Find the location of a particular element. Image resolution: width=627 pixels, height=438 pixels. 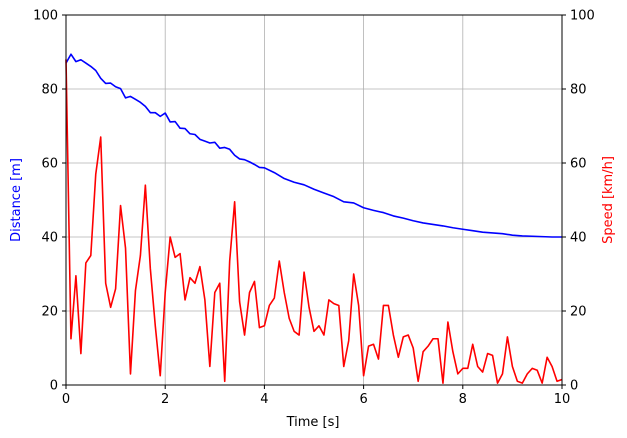

left-y-tick-label: 60 is located at coordinates (49, 164).